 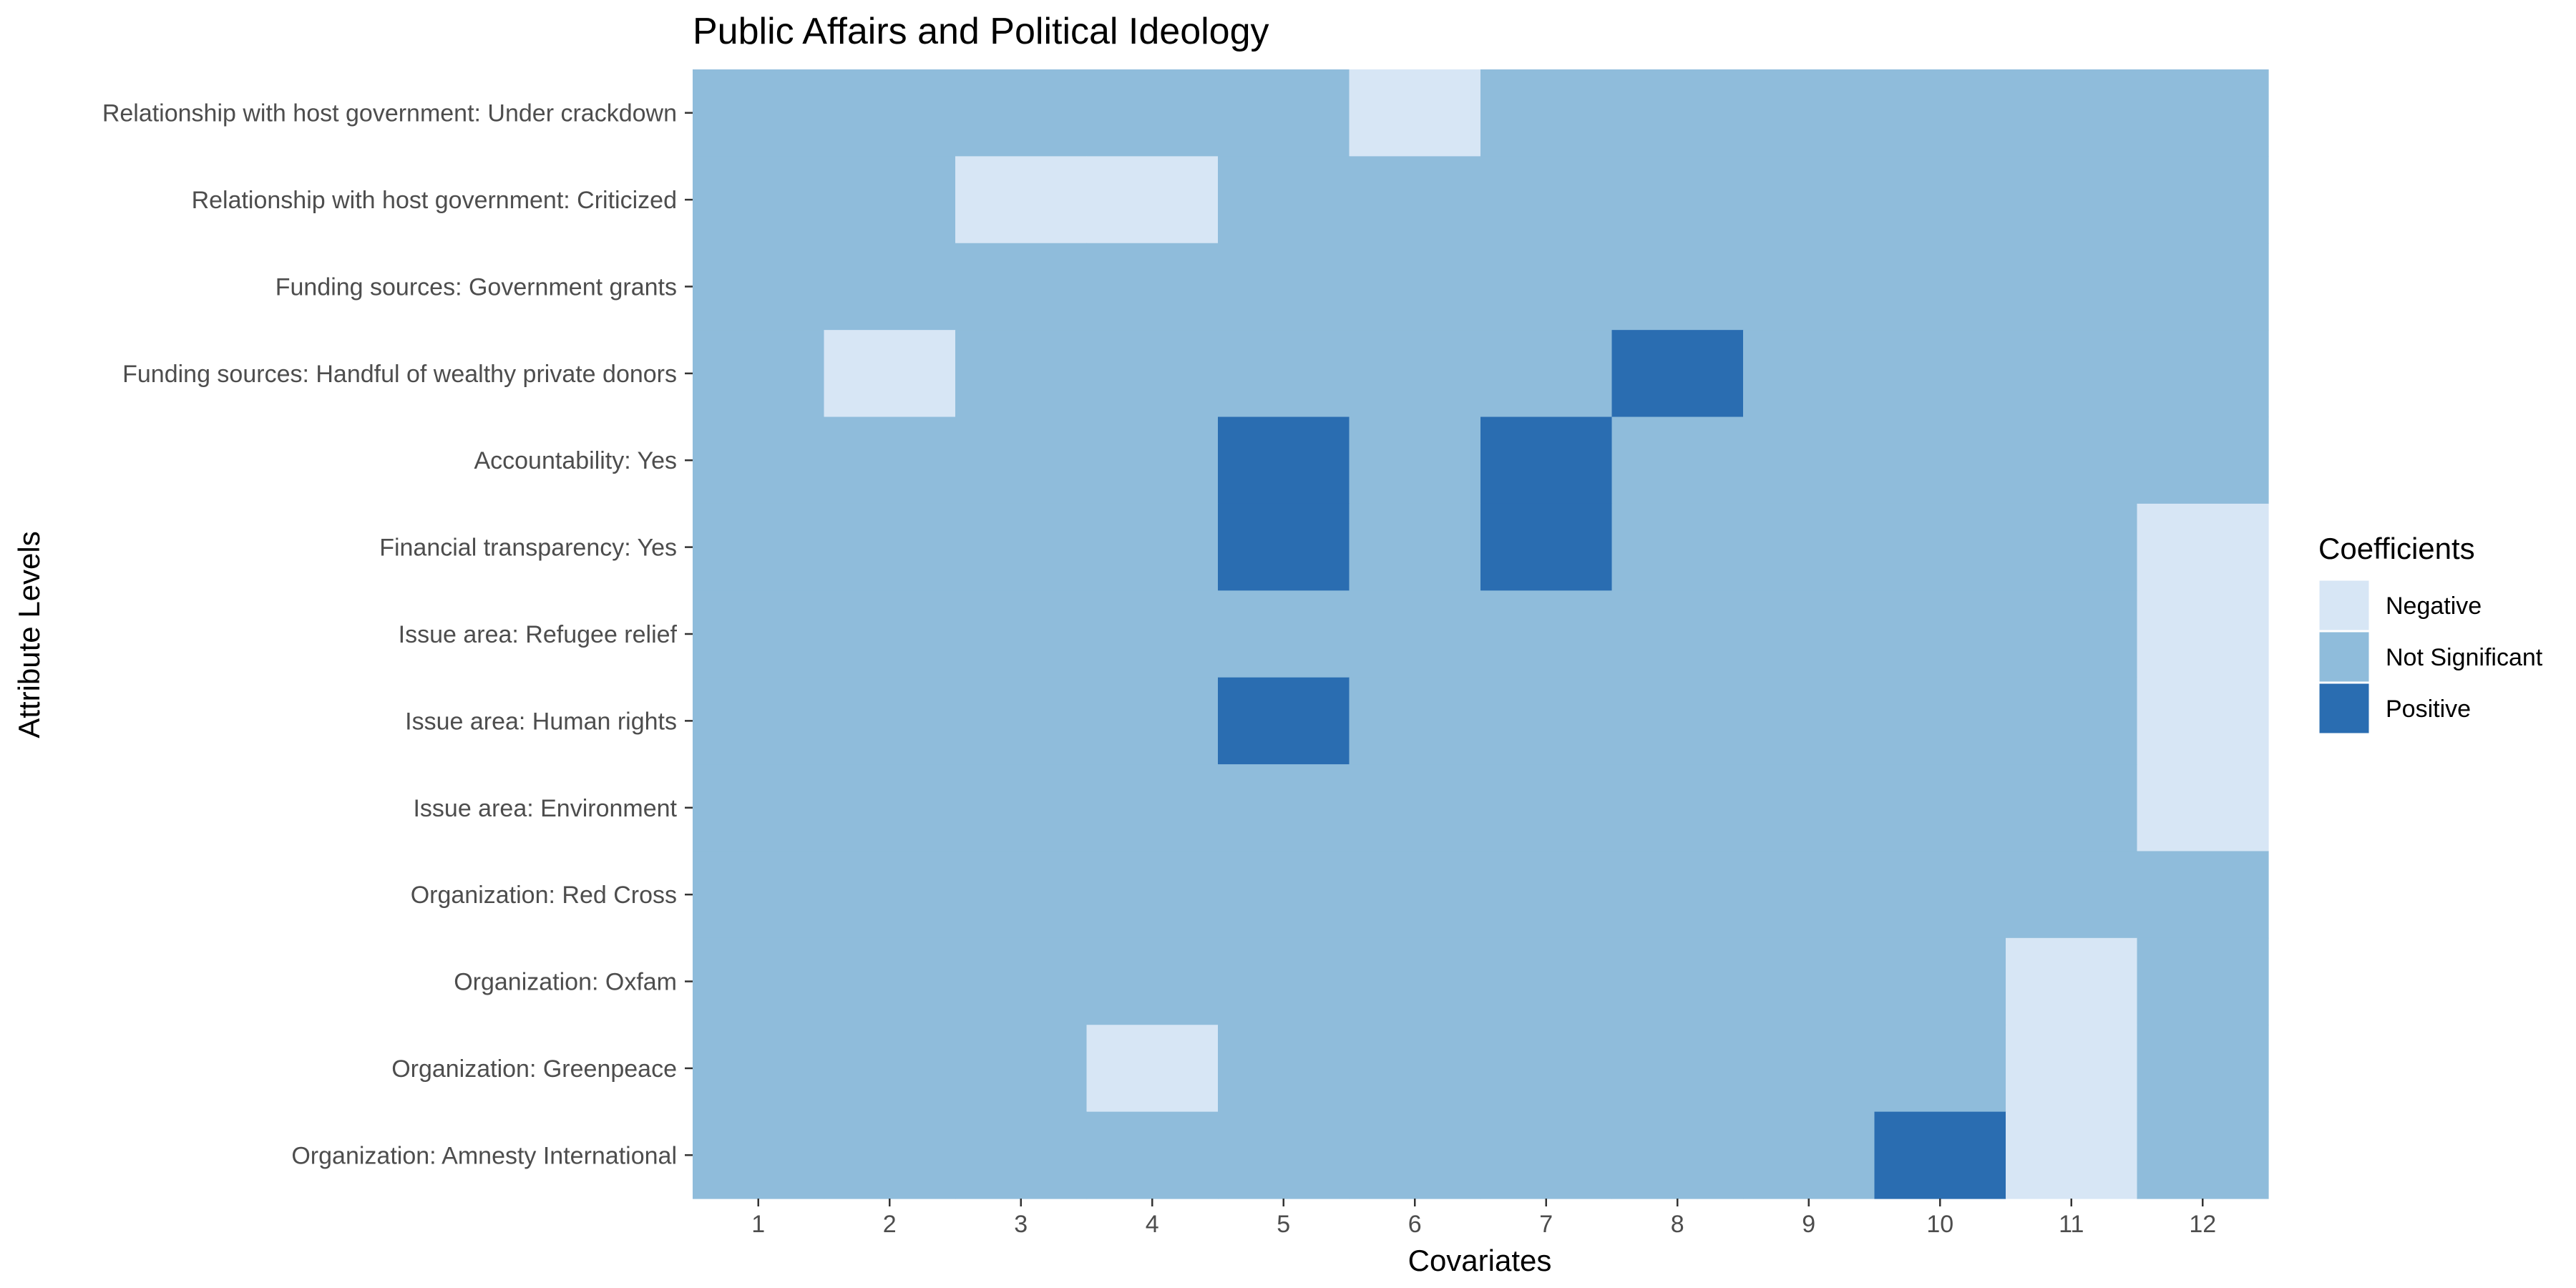 I want to click on y-tick-label: Accountability: Yes, so click(x=575, y=460).